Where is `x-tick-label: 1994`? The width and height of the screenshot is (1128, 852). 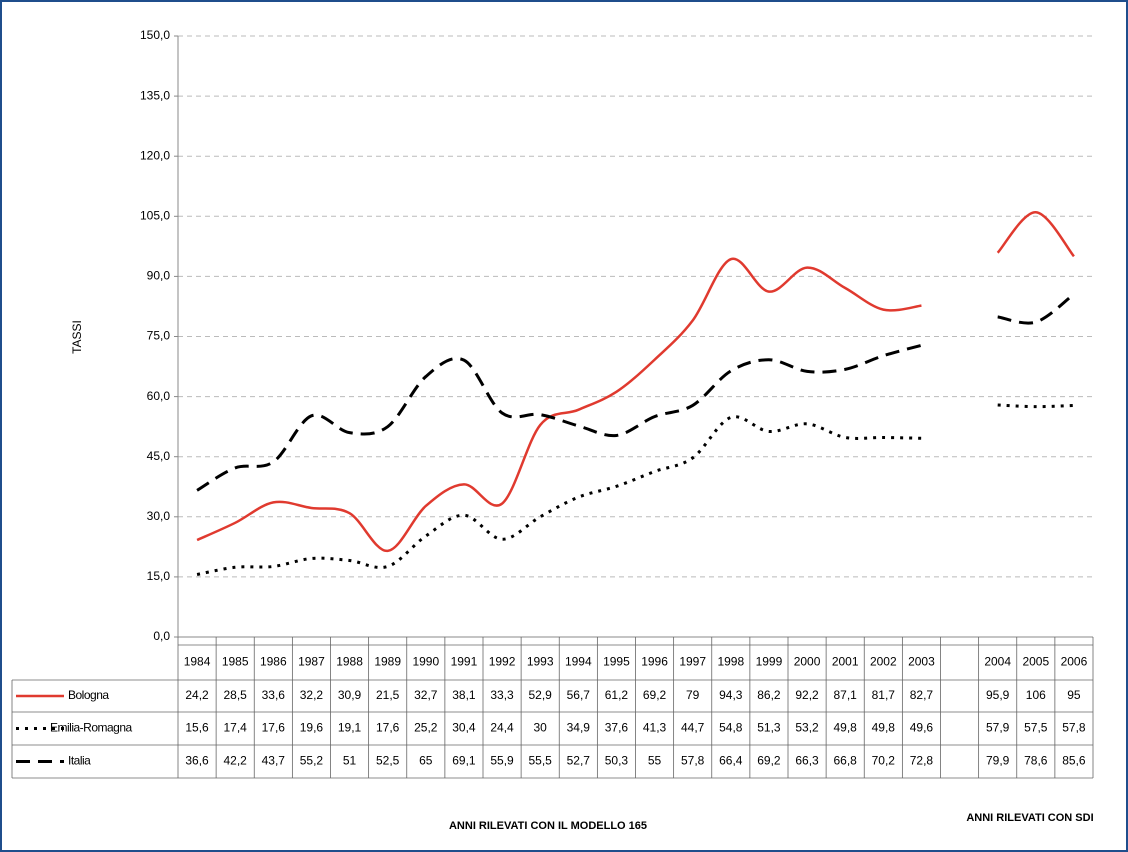 x-tick-label: 1994 is located at coordinates (578, 662).